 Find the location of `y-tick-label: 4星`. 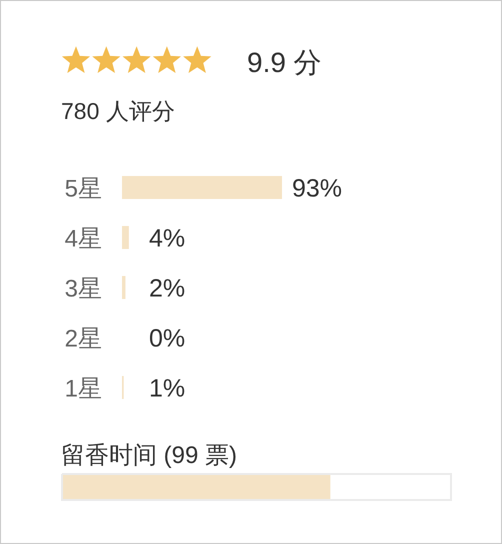

y-tick-label: 4星 is located at coordinates (83, 239).